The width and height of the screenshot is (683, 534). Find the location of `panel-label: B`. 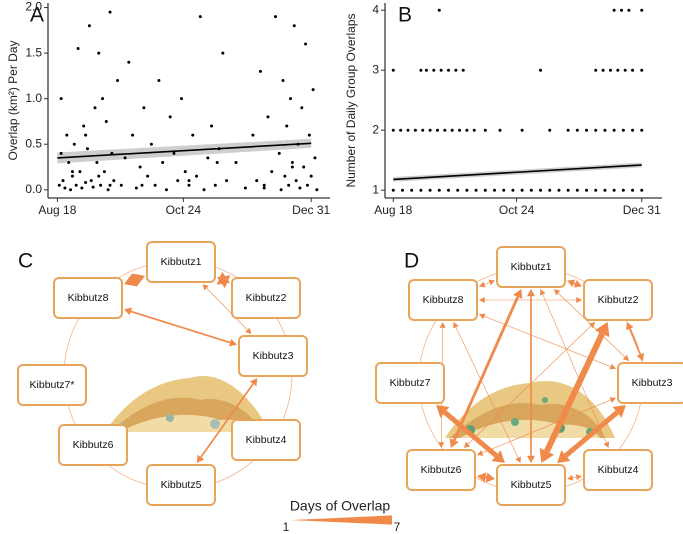

panel-label: B is located at coordinates (405, 15).